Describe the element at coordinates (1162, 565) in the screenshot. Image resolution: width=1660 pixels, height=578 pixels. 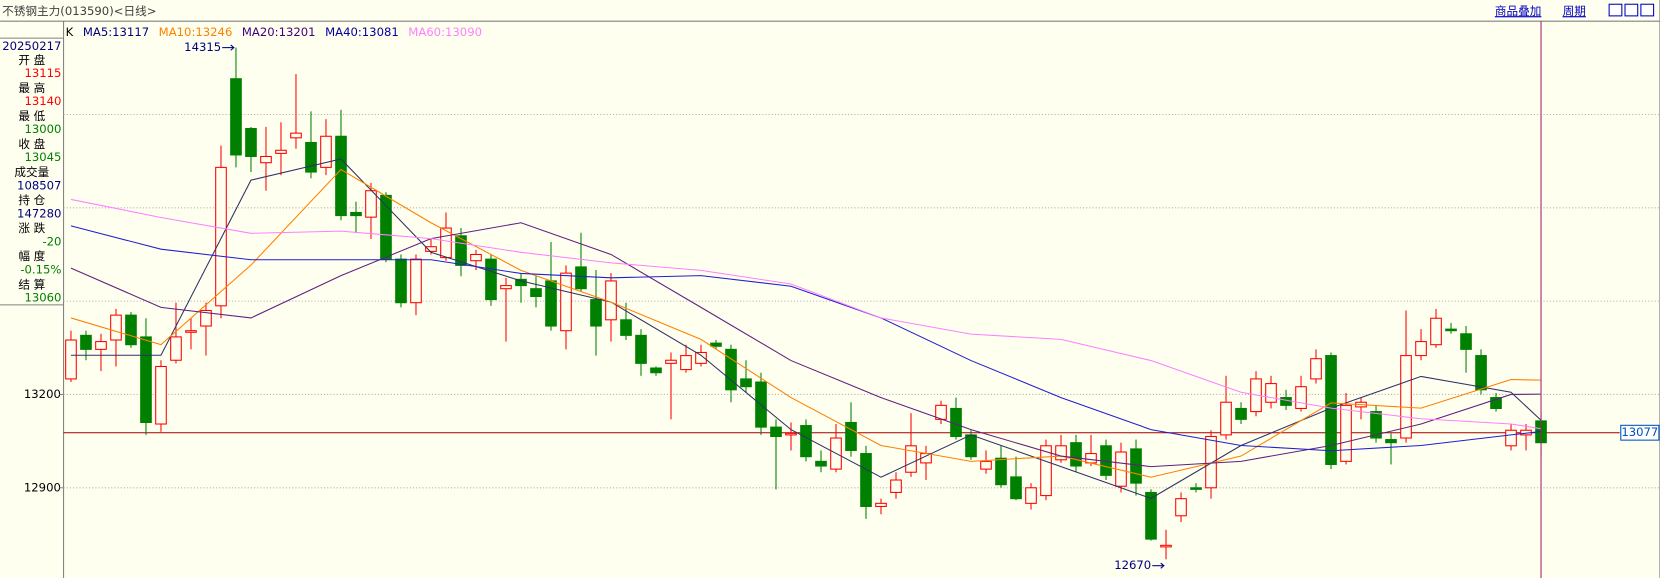
I see `low-arrow-head` at that location.